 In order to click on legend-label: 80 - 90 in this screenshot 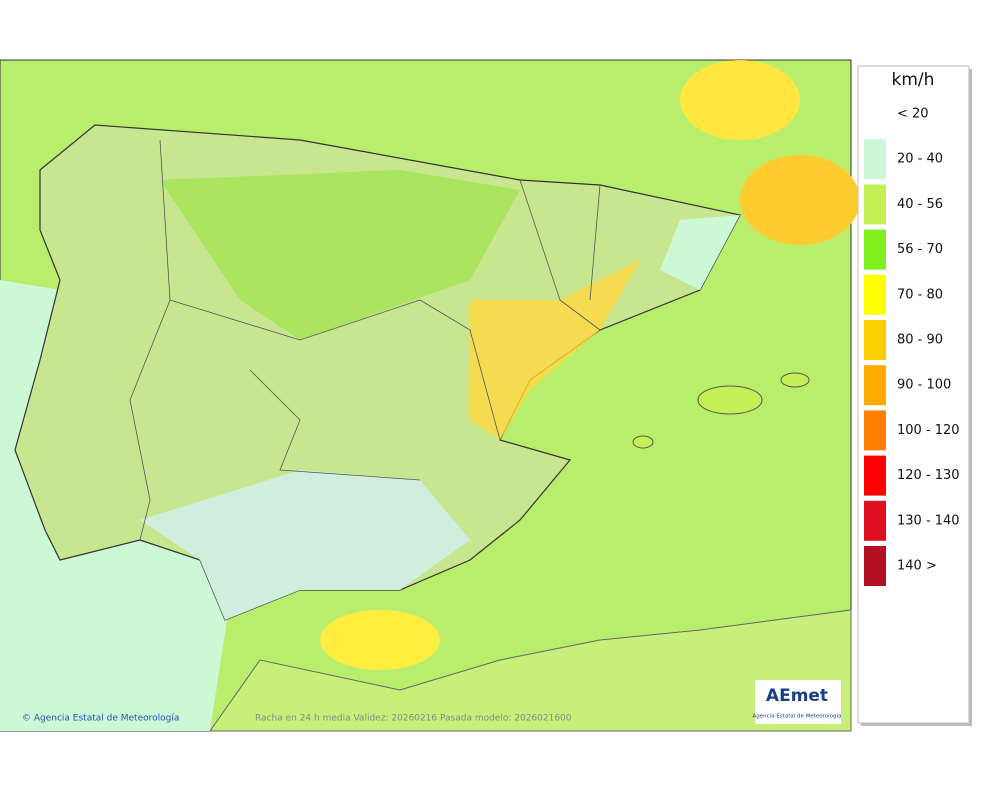, I will do `click(920, 340)`.